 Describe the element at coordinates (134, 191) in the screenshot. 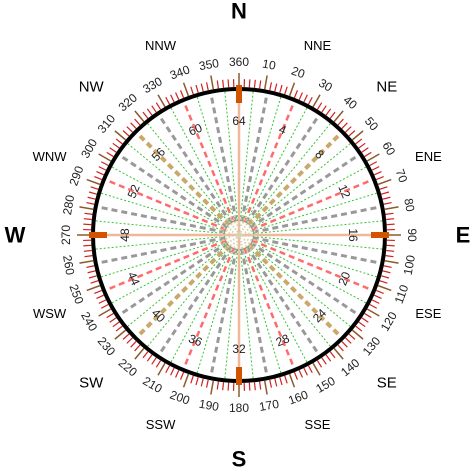

I see `point-label-52: 52` at that location.